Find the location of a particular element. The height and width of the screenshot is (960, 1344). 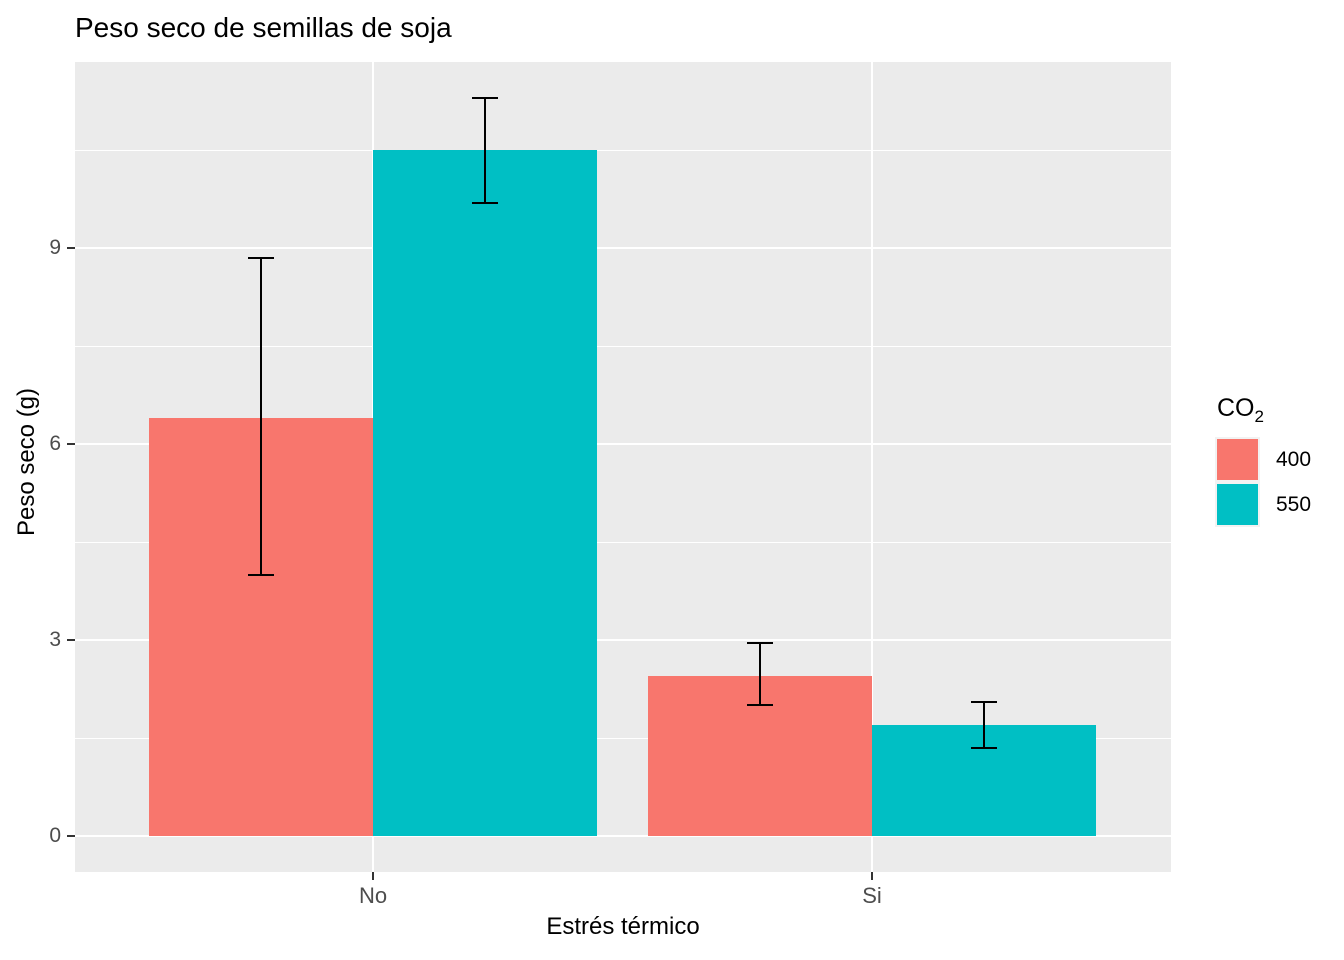

legend-title-subscript: 2 is located at coordinates (1259, 416).